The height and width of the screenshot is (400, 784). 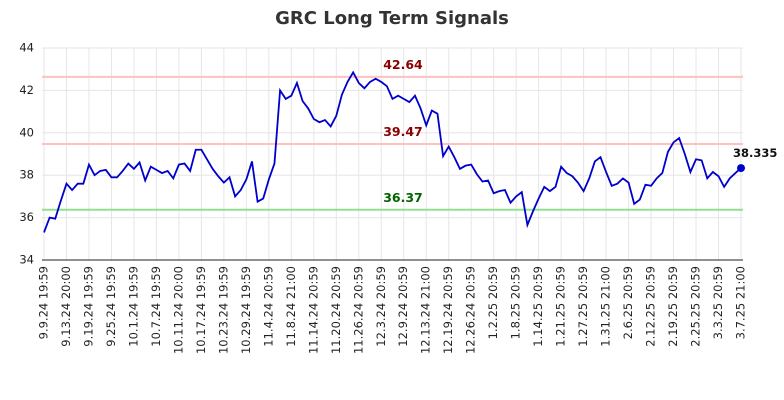 What do you see at coordinates (201, 310) in the screenshot?
I see `x-tick-label: 10.17.24 19:59` at bounding box center [201, 310].